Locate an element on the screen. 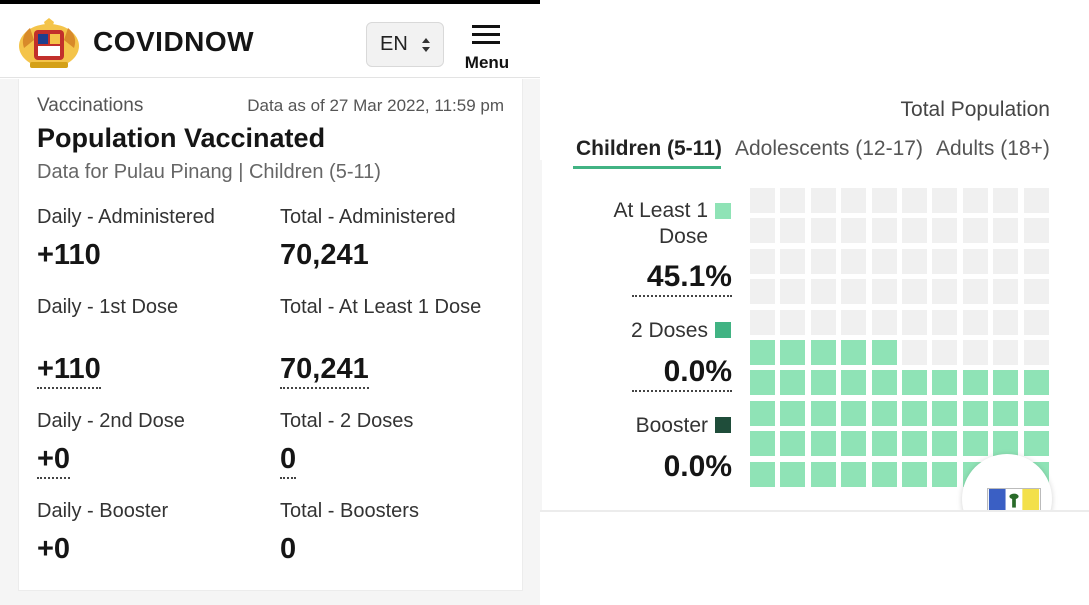 The image size is (1089, 605). data-timestamp: Data as of 27 Mar 2022, 11:59 pm is located at coordinates (375, 105).